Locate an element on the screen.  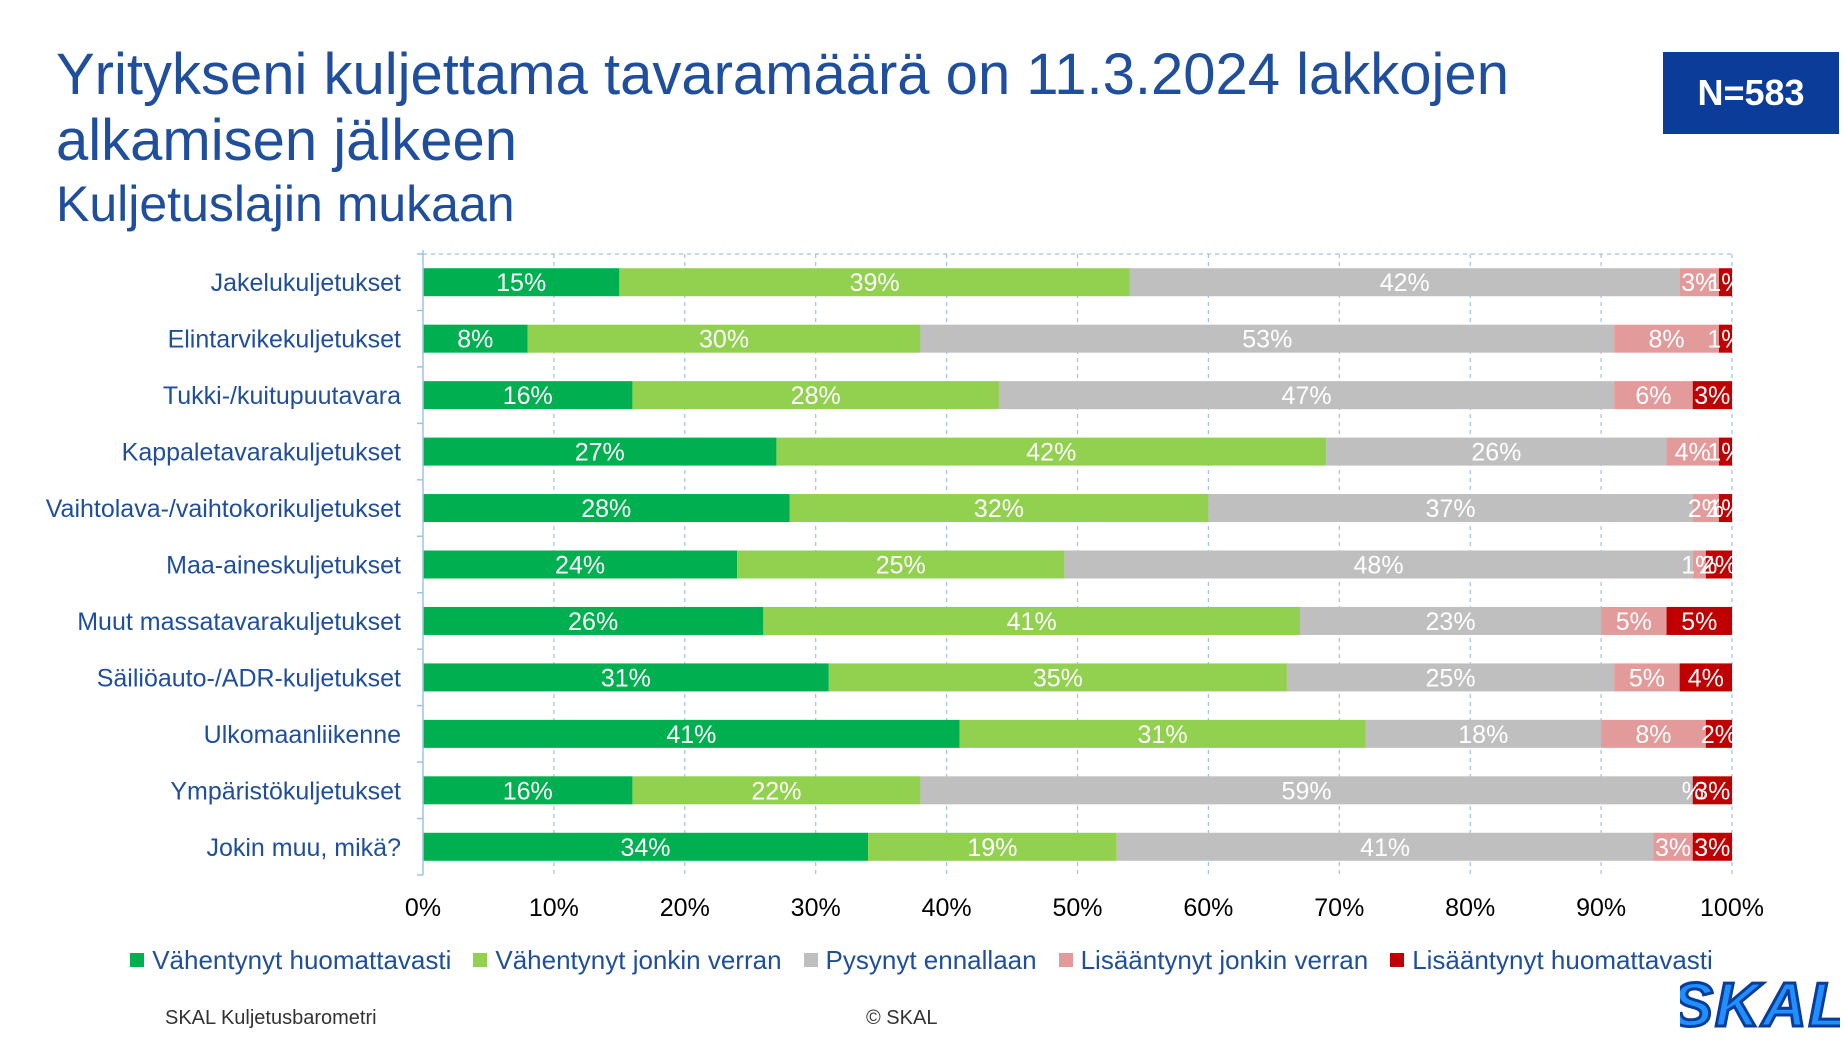
category-label: Elintarvikekuljetukset is located at coordinates (284, 340).